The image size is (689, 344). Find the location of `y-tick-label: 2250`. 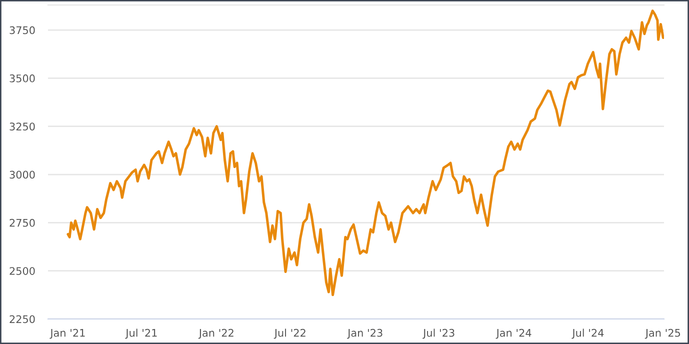

y-tick-label: 2250 is located at coordinates (22, 319).